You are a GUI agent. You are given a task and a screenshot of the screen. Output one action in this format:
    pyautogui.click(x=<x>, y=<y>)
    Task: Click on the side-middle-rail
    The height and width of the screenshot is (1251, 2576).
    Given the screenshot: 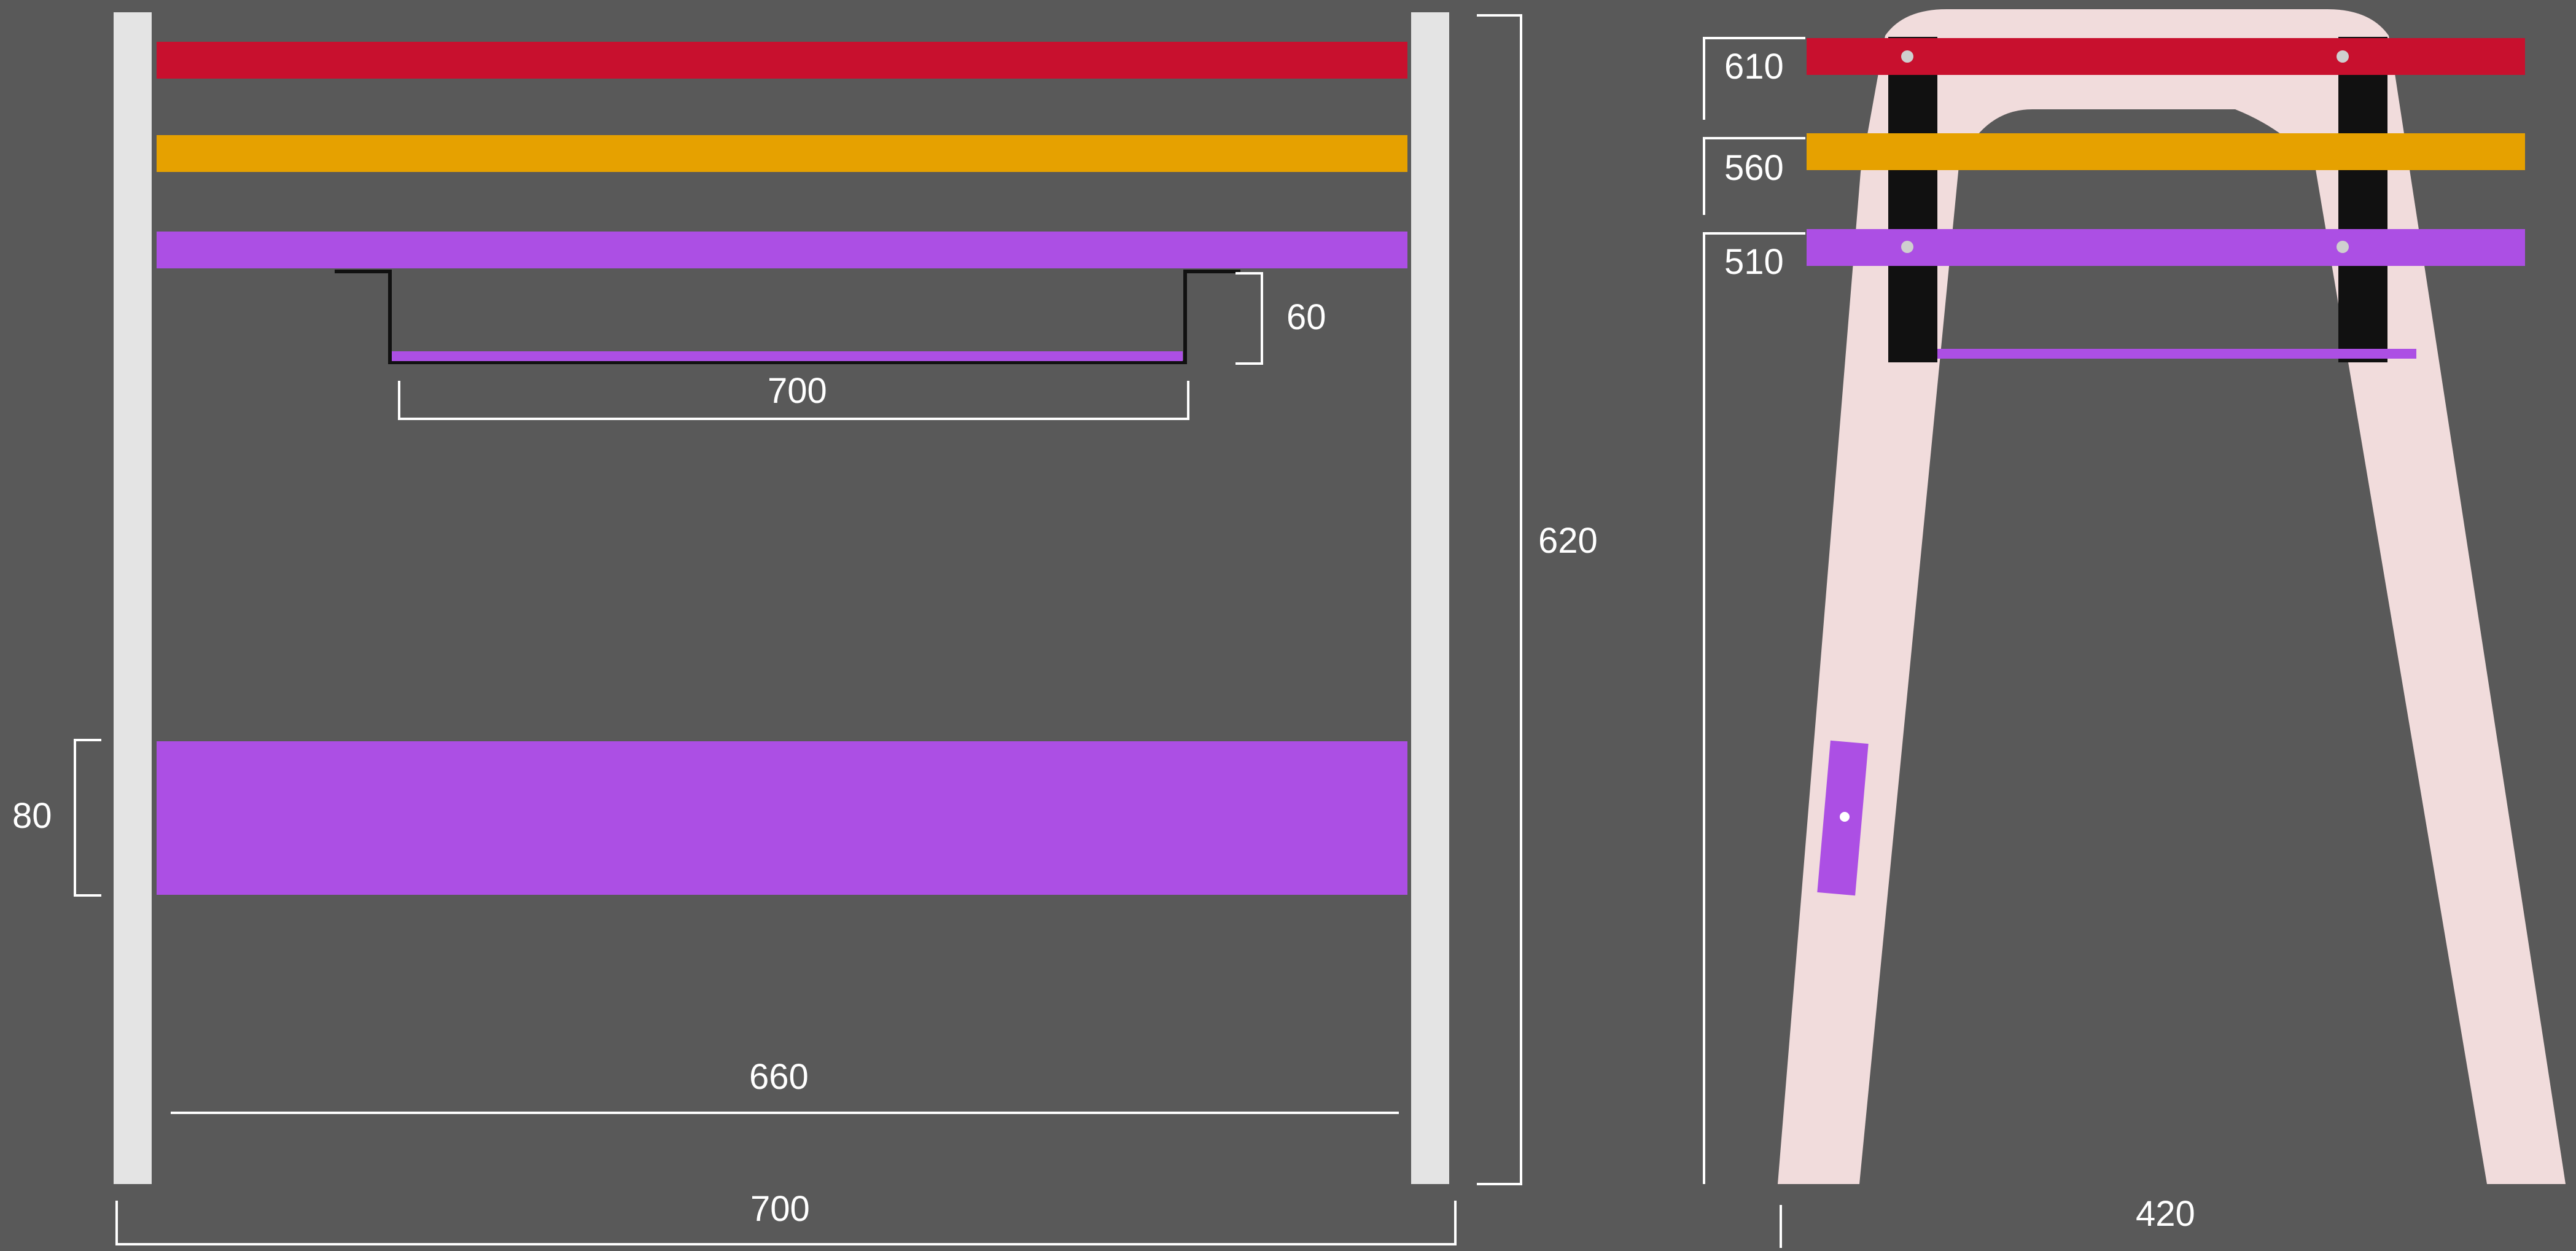 What is the action you would take?
    pyautogui.click(x=2166, y=151)
    